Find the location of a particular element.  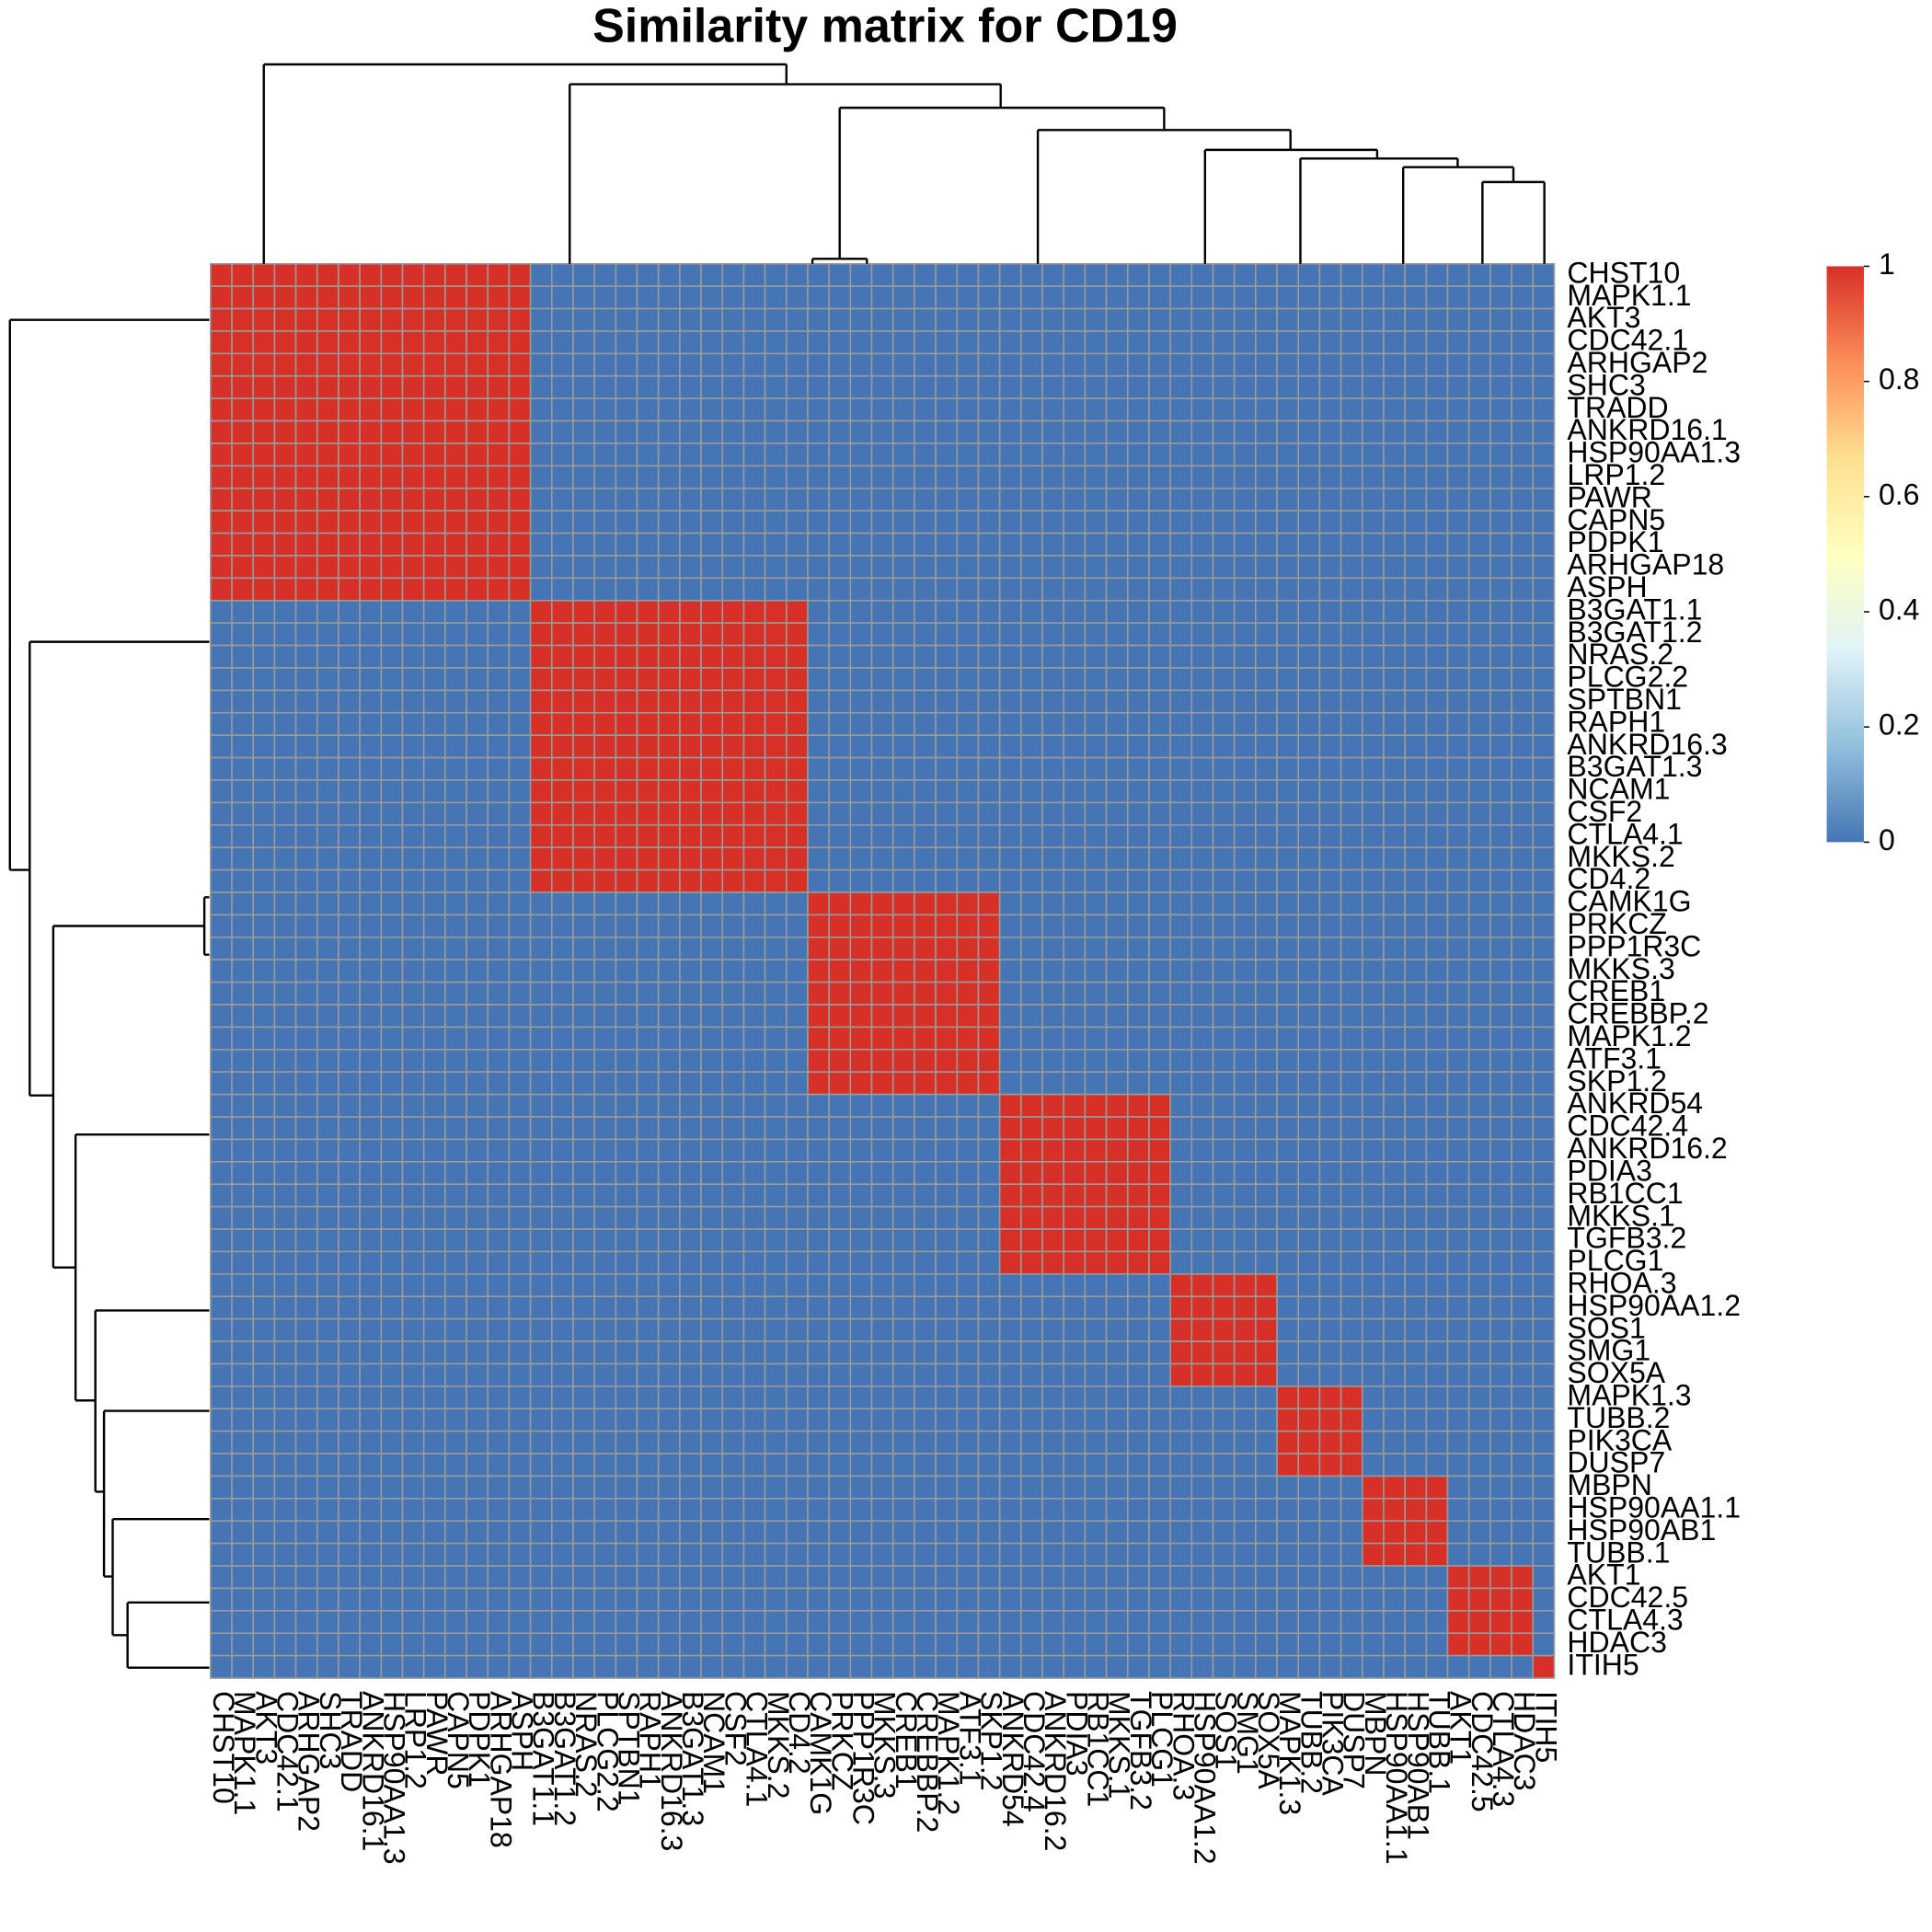

column-label: PAWR is located at coordinates (437, 1733).